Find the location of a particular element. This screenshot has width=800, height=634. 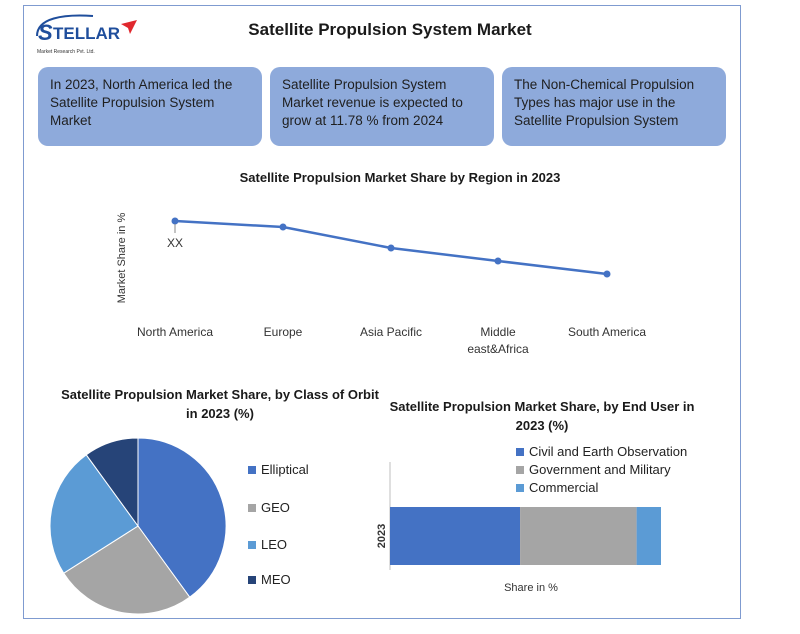

stellar-logo: S TELLAR Market Research Pvt. Ltd. is located at coordinates (88, 33).